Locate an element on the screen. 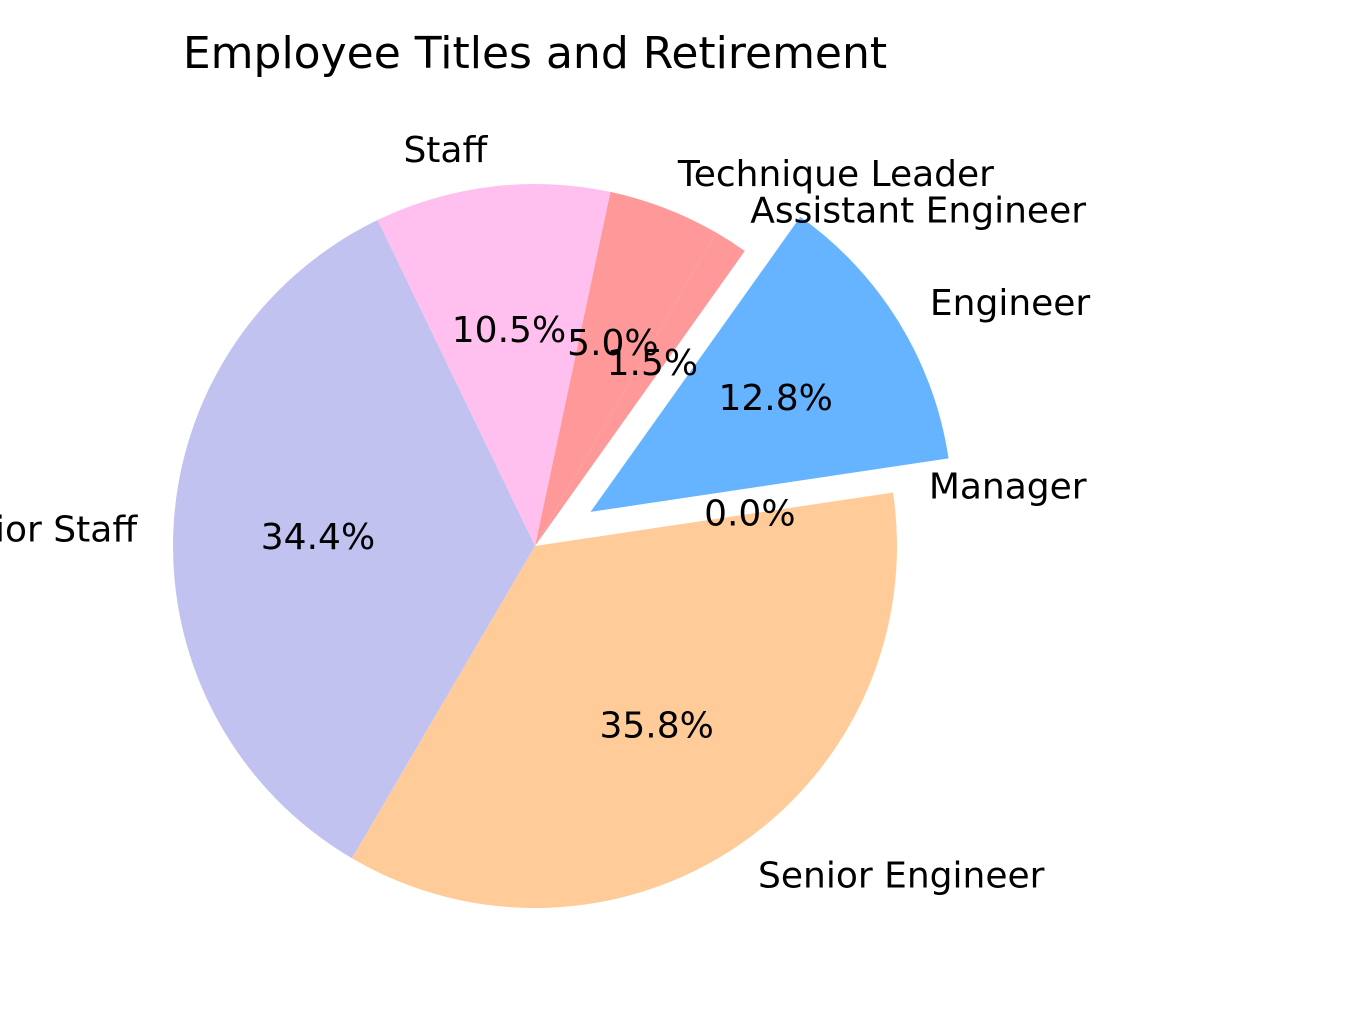 Image resolution: width=1352 pixels, height=1029 pixels. label-technique-leader: Technique Leader is located at coordinates (835, 174).